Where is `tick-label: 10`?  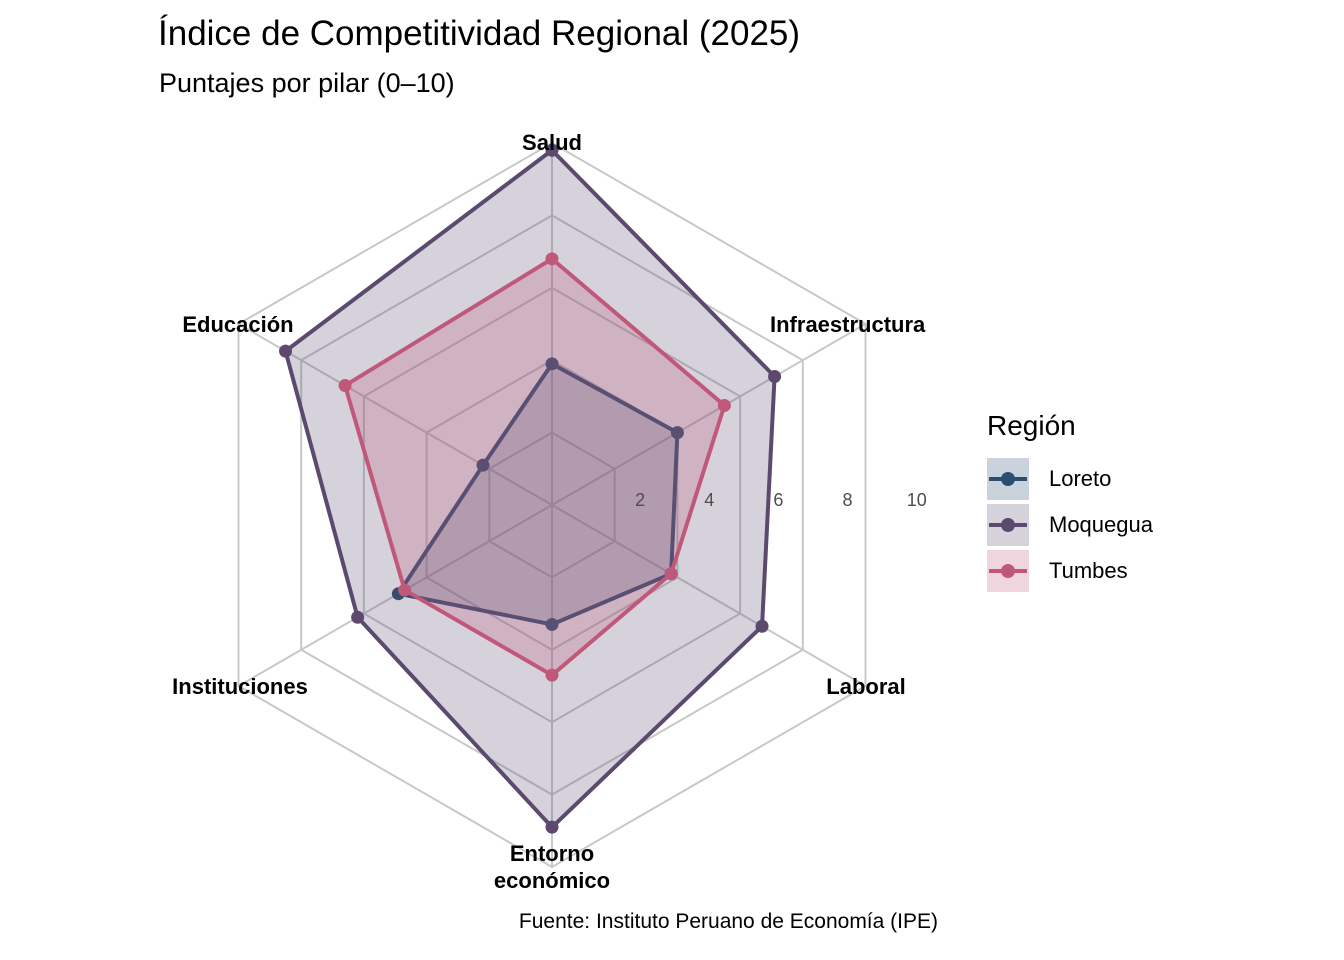
tick-label: 10 is located at coordinates (917, 500).